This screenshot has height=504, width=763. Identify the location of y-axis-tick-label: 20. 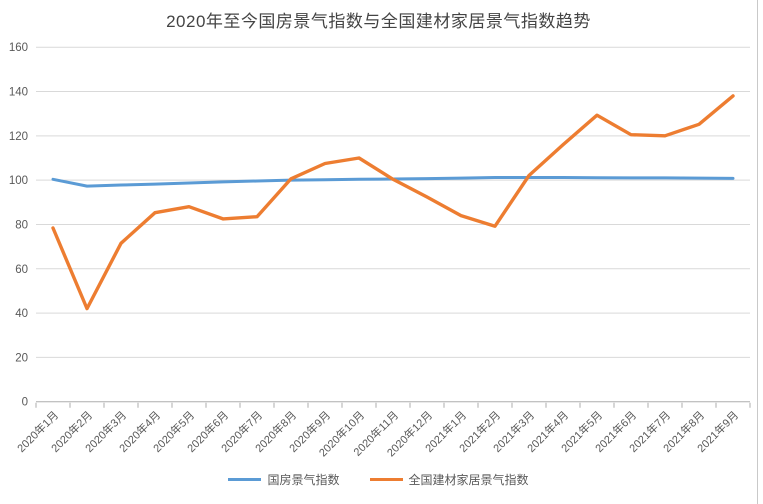
(21, 358).